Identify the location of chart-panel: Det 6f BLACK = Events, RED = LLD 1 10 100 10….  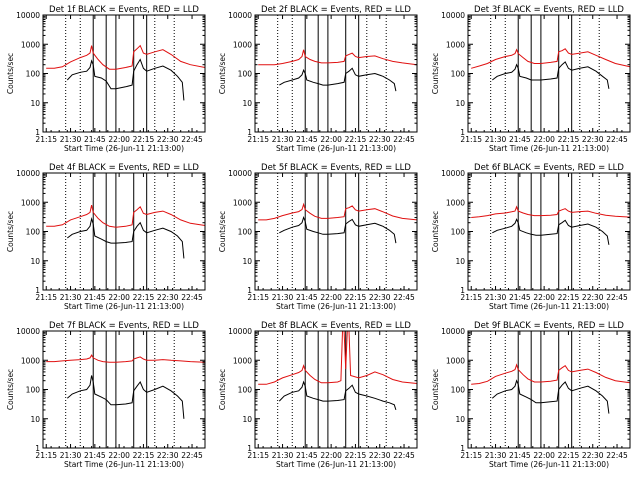
(531, 237).